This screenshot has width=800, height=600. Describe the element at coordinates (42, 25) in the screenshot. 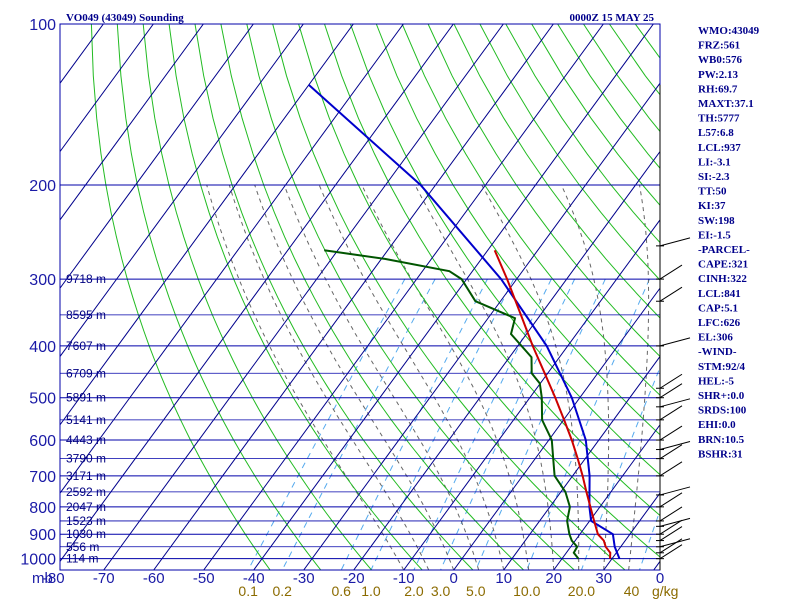

I see `pressure-label-100: 100` at that location.